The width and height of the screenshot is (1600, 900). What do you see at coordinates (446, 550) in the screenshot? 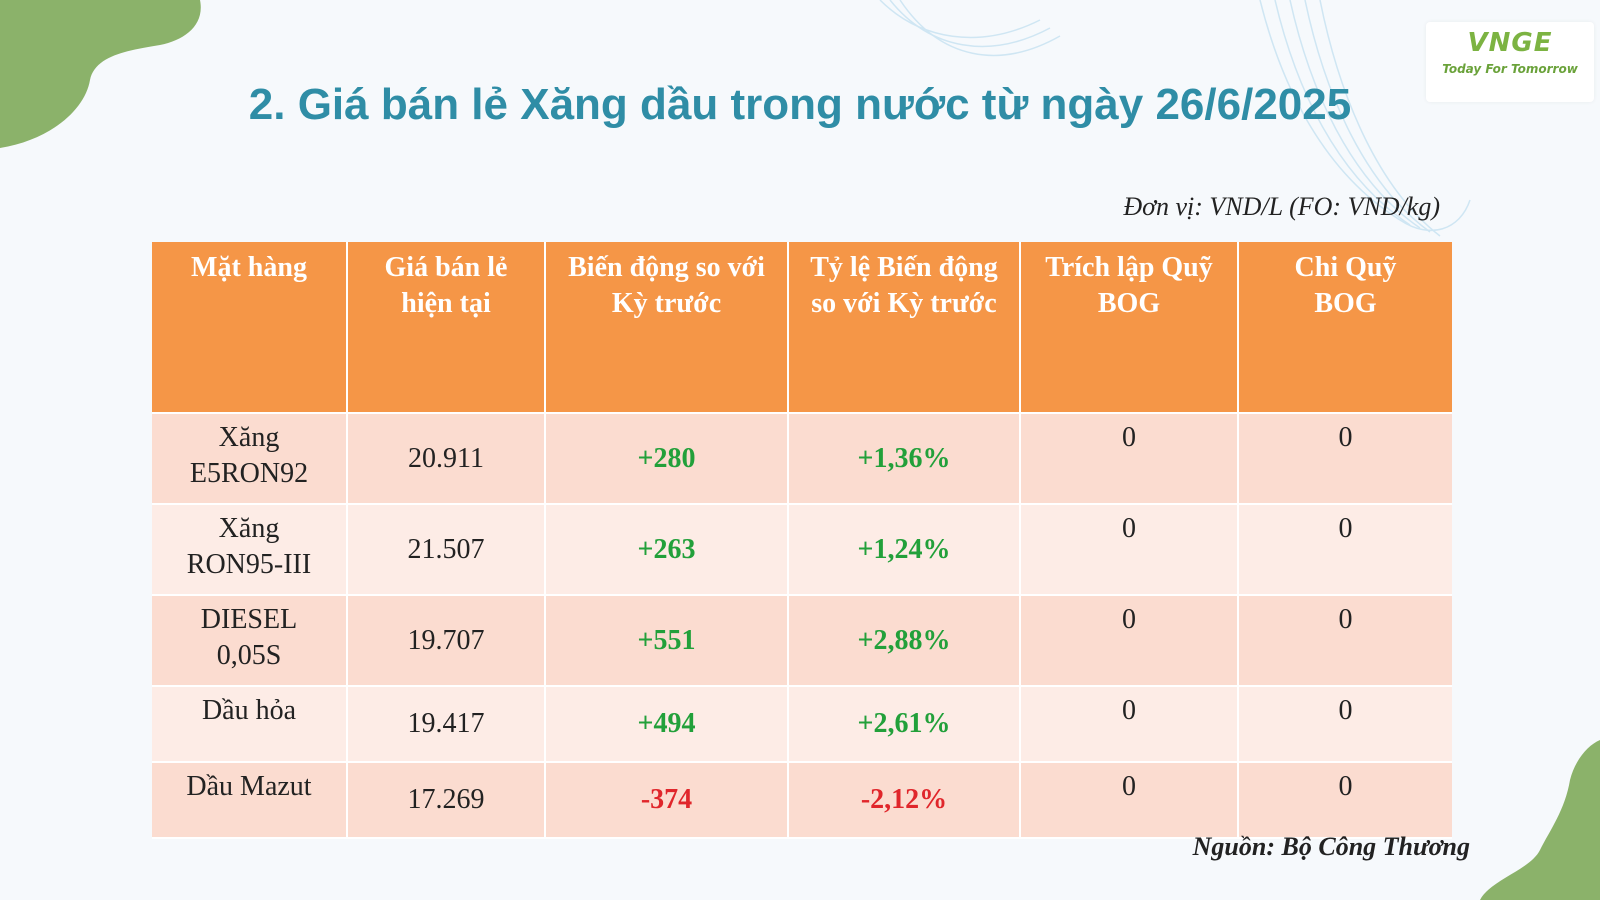
I see `cell-price: 21.507` at bounding box center [446, 550].